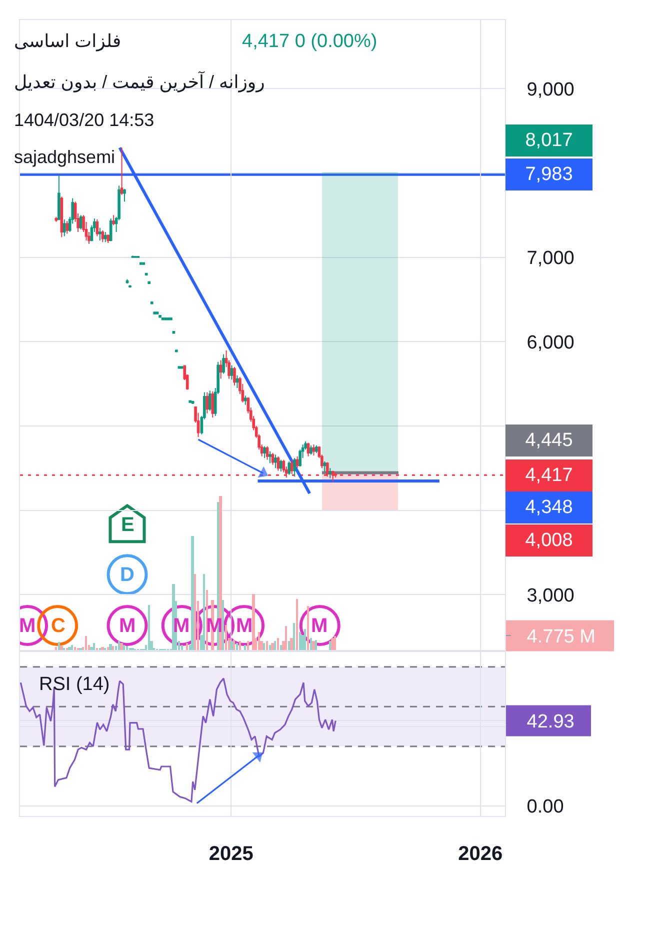  What do you see at coordinates (231, 854) in the screenshot?
I see `x-tick-label: 2025` at bounding box center [231, 854].